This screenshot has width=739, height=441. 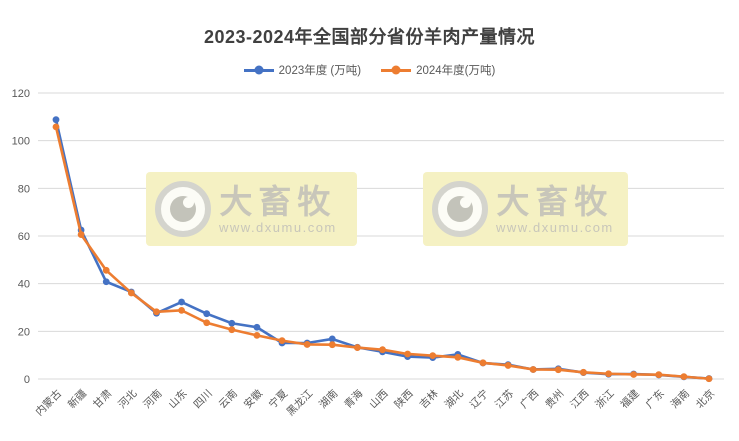 What do you see at coordinates (128, 399) in the screenshot?
I see `x-tick-label: 河北` at bounding box center [128, 399].